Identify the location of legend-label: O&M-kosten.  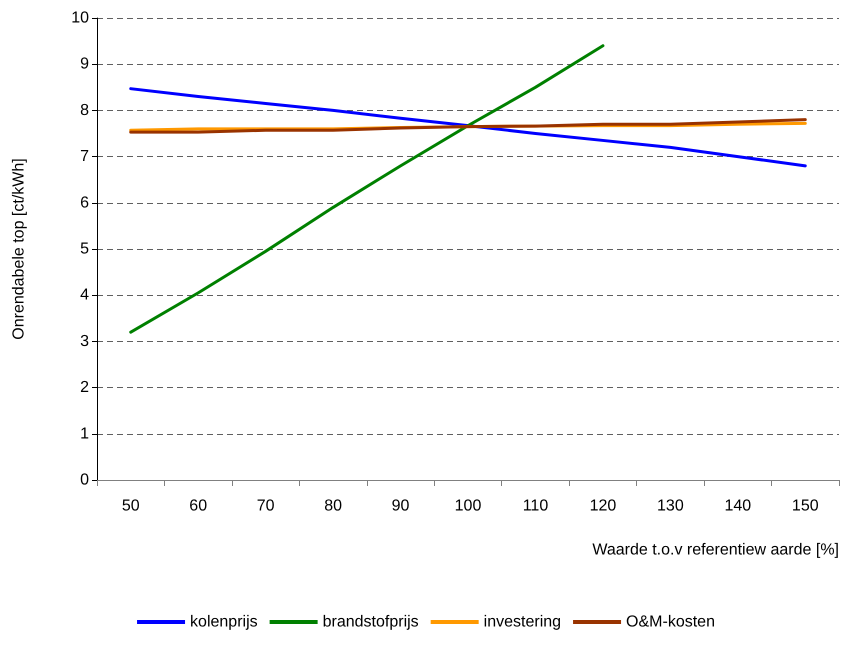
(670, 622).